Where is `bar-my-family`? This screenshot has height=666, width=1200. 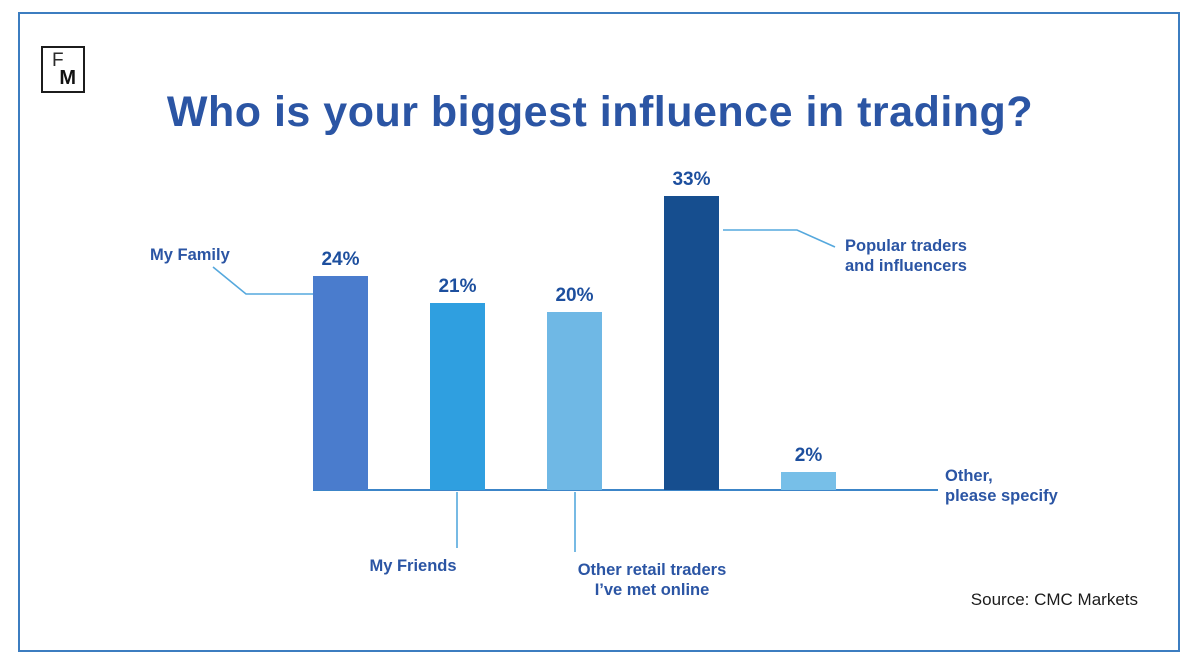
bar-my-family is located at coordinates (340, 383).